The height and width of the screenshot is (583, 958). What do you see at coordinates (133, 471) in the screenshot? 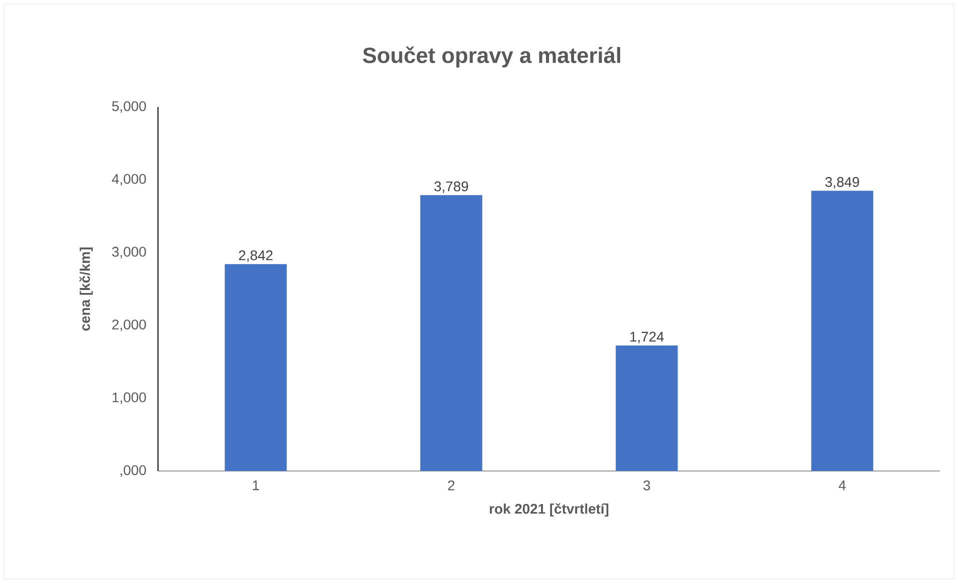
I see `y-tick-label: ,000` at bounding box center [133, 471].